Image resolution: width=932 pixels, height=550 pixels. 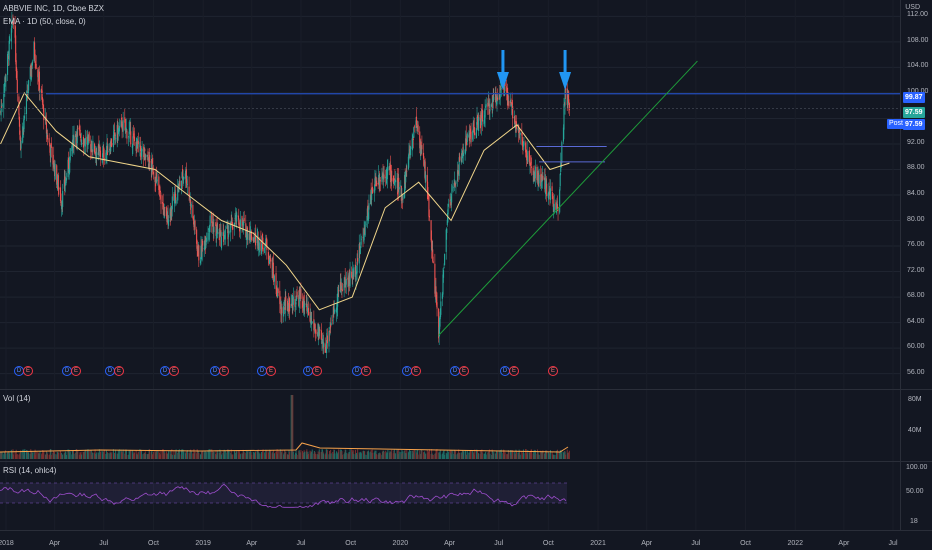 I want to click on price-tick: 84.00, so click(x=916, y=193).